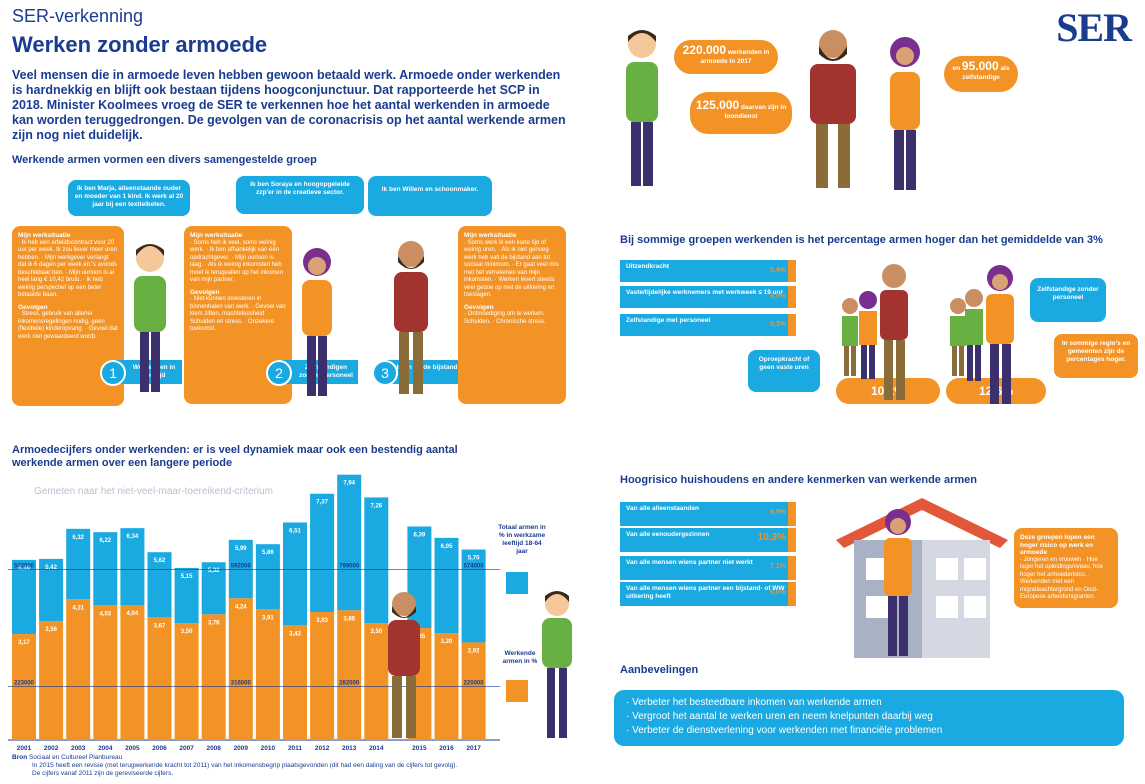  What do you see at coordinates (159, 585) in the screenshot?
I see `bar-total-2006` at bounding box center [159, 585].